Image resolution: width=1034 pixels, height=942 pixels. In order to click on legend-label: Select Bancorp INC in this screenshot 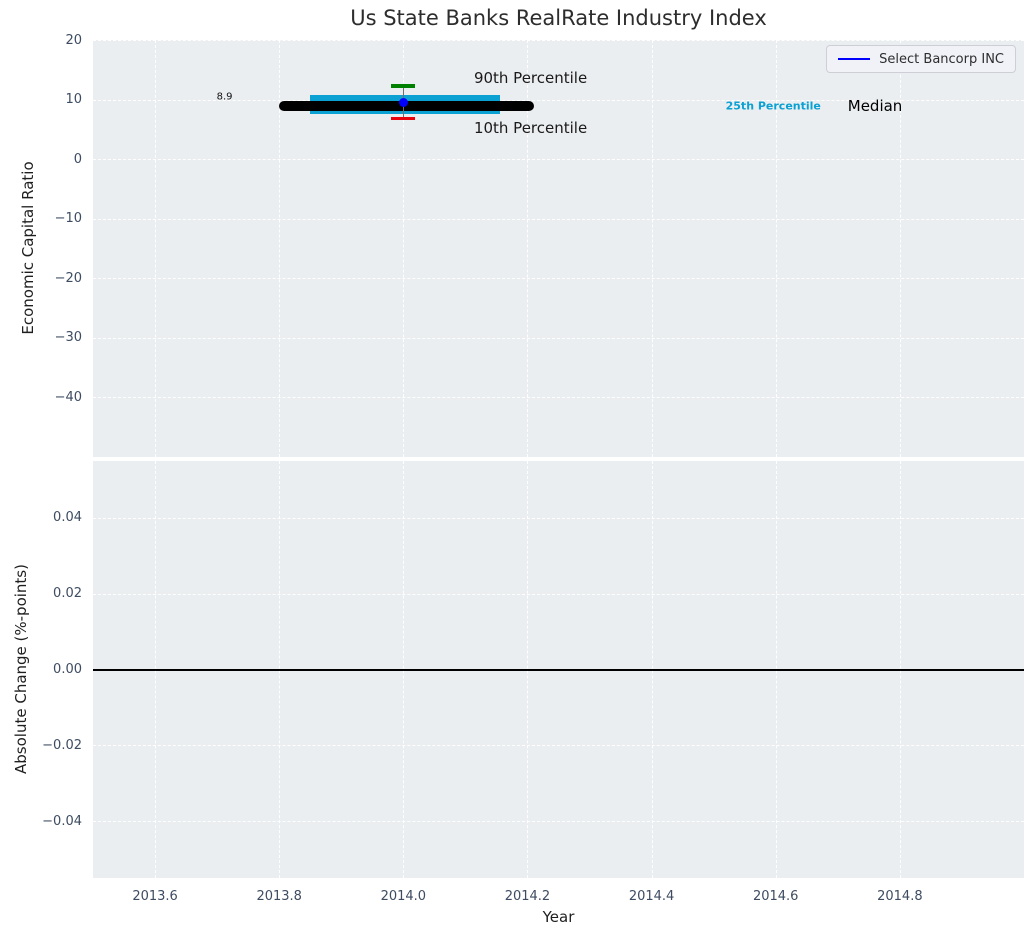, I will do `click(941, 59)`.